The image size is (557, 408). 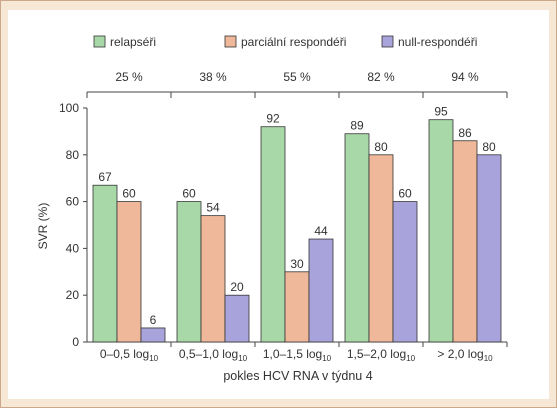 I want to click on legend-label: relapséři, so click(x=133, y=42).